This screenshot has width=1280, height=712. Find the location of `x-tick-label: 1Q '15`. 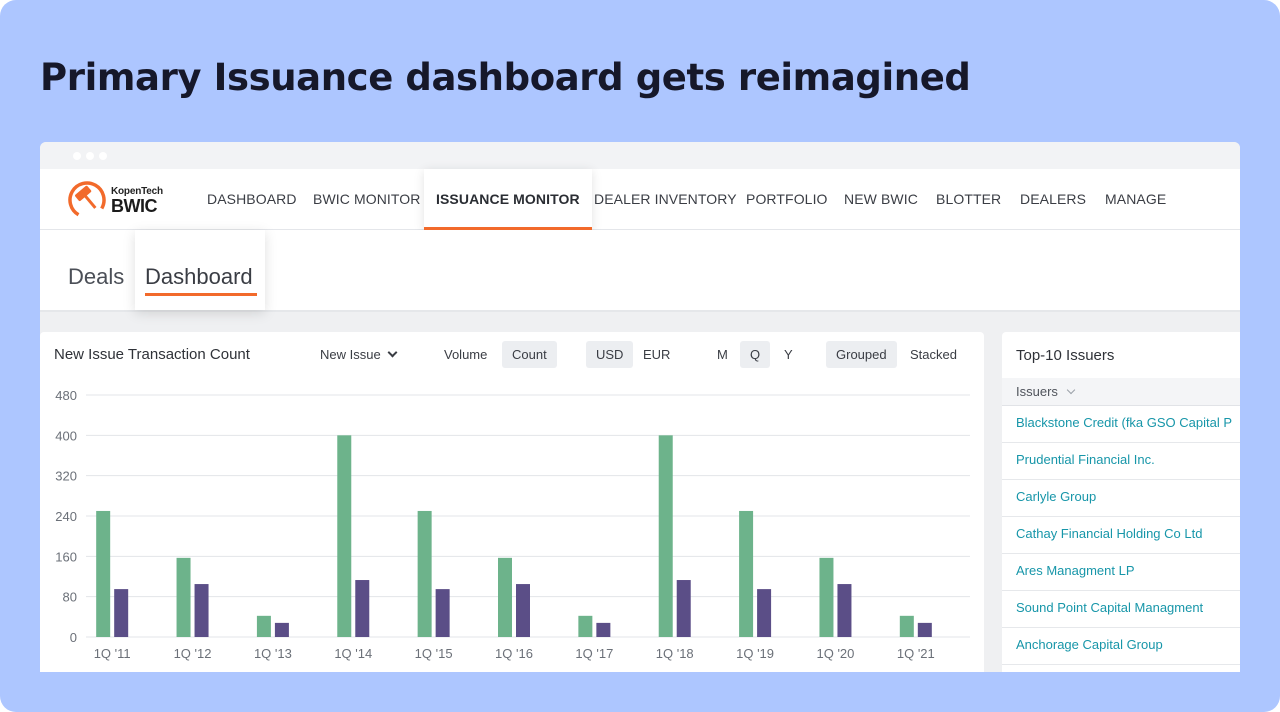

x-tick-label: 1Q '15 is located at coordinates (434, 653).